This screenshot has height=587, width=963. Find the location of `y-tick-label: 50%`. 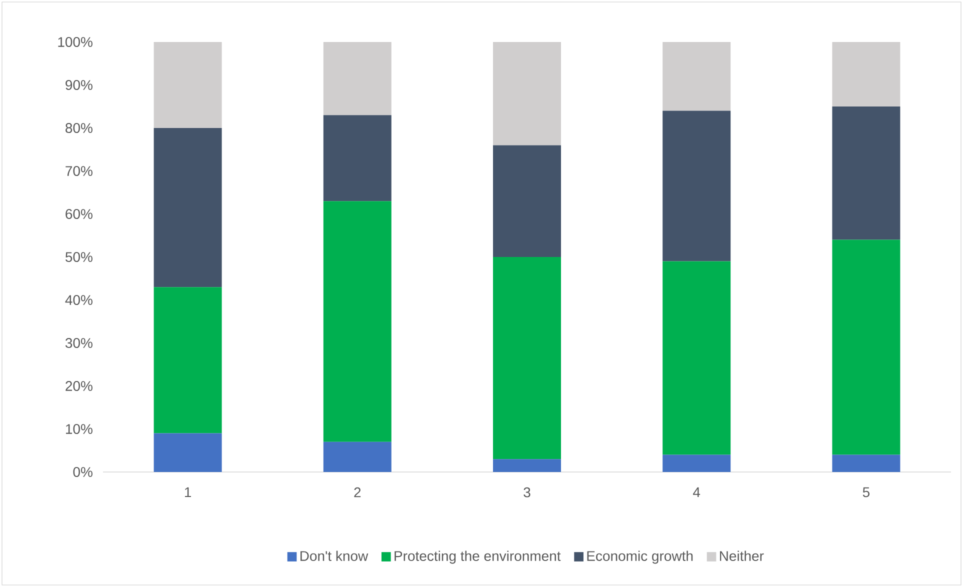

y-tick-label: 50% is located at coordinates (79, 257).